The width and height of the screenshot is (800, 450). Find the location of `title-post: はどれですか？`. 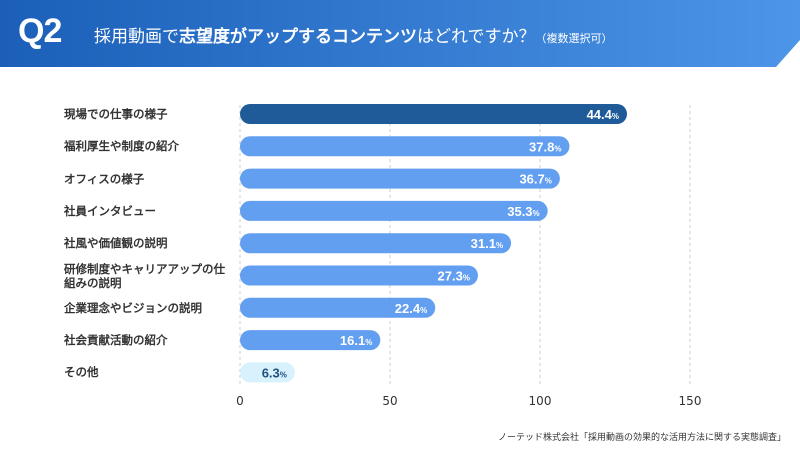

title-post: はどれですか？ is located at coordinates (476, 37).